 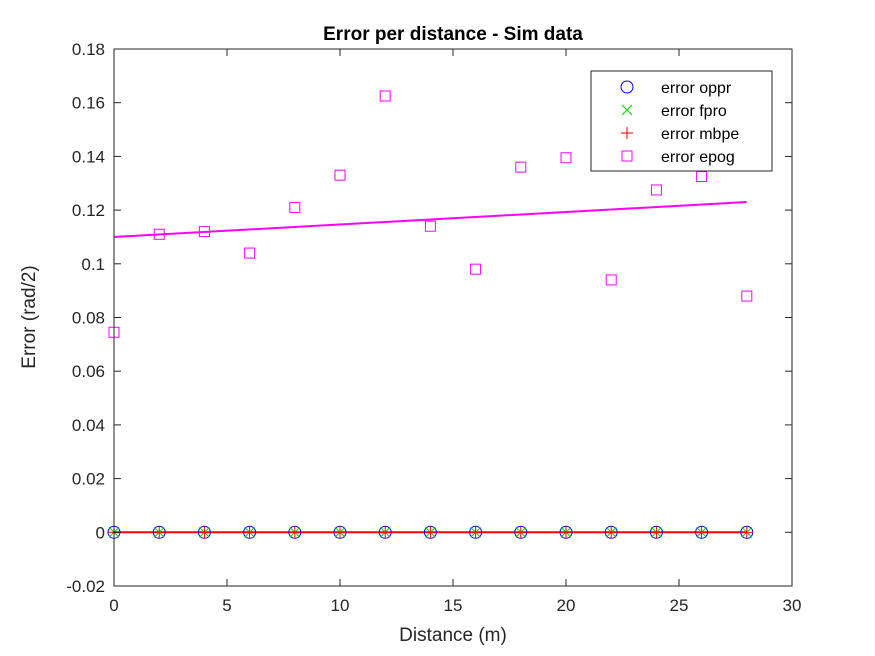 I want to click on y-axis-label: Error (rad/2), so click(x=29, y=316).